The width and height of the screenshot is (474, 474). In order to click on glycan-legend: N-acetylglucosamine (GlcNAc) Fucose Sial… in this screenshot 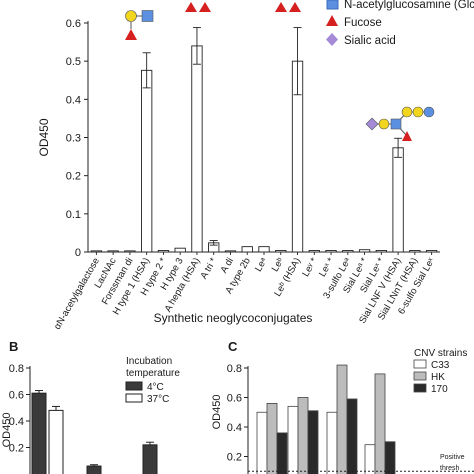, I will do `click(400, 23)`.